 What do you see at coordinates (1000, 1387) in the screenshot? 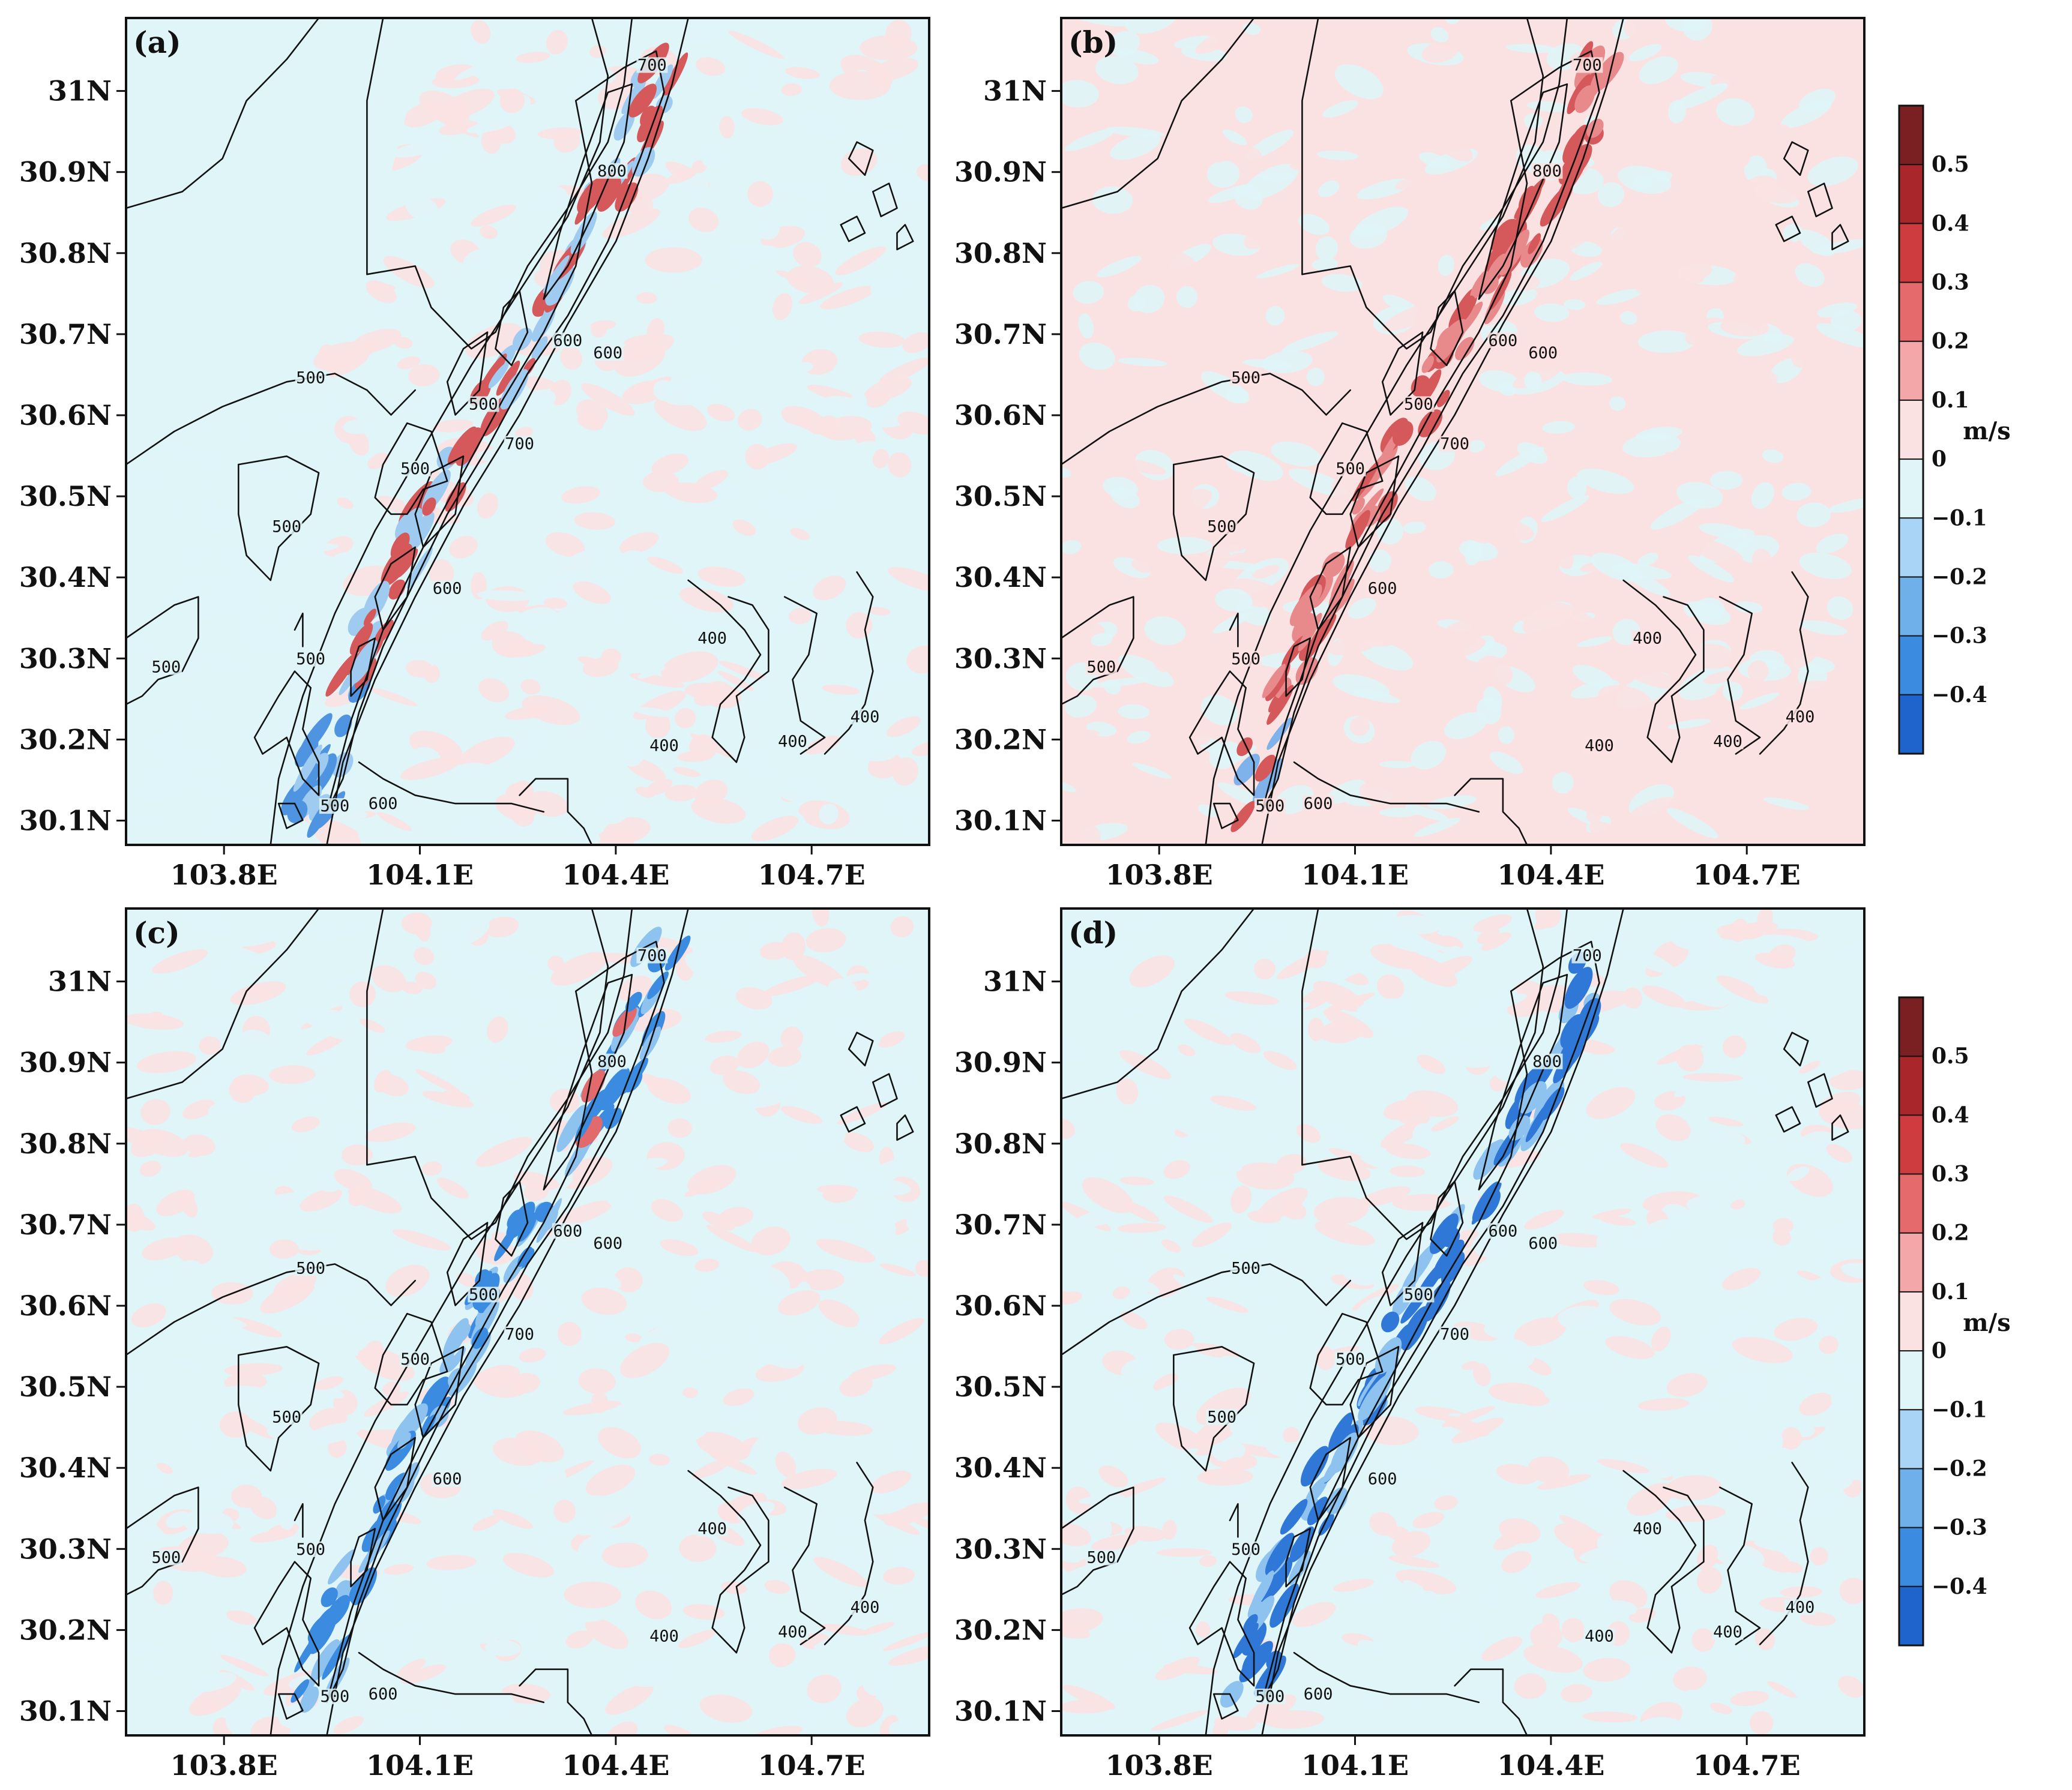
I see `y-tick-label: 30.5N` at bounding box center [1000, 1387].